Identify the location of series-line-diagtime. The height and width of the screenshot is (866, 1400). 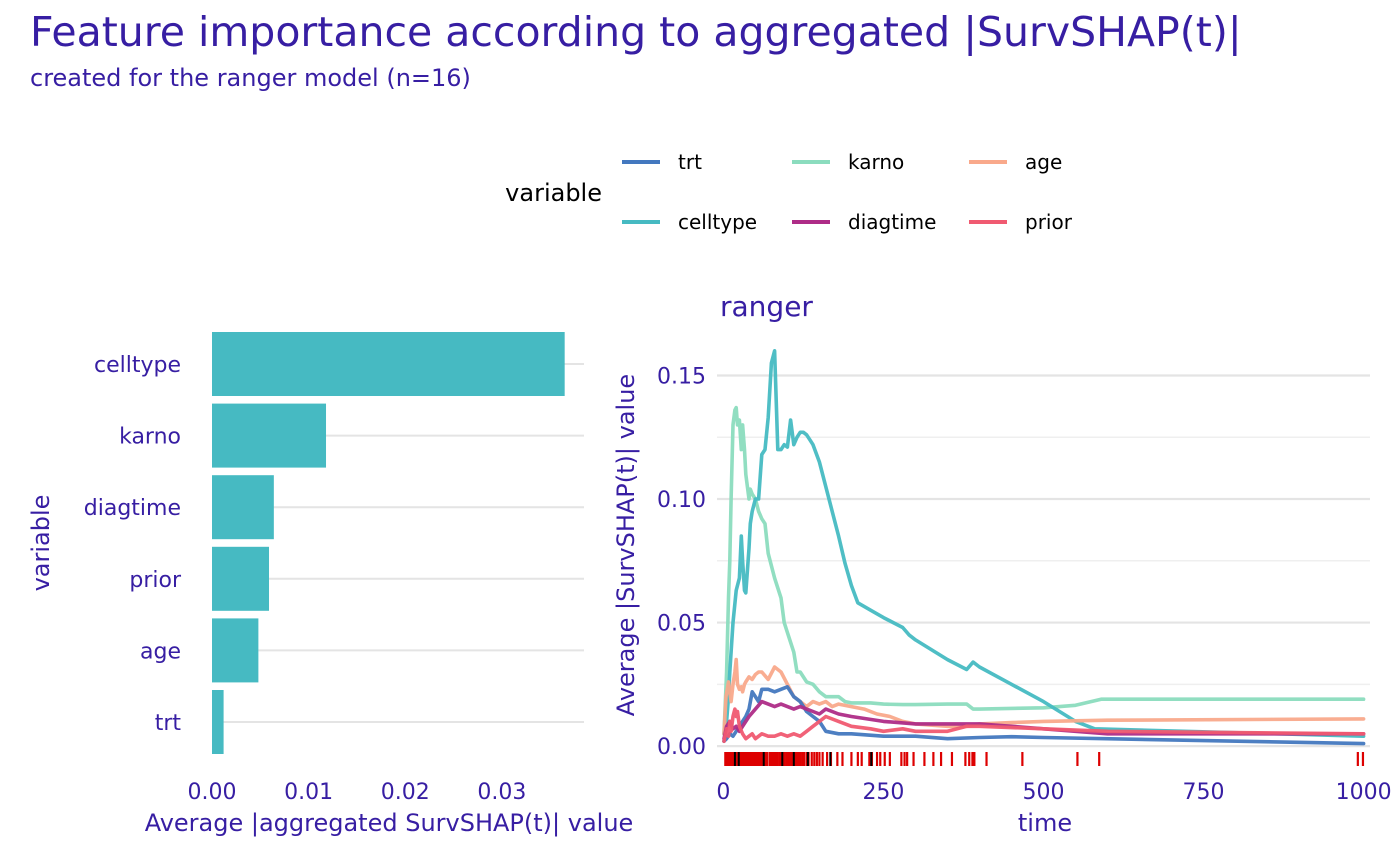
(1044, 720).